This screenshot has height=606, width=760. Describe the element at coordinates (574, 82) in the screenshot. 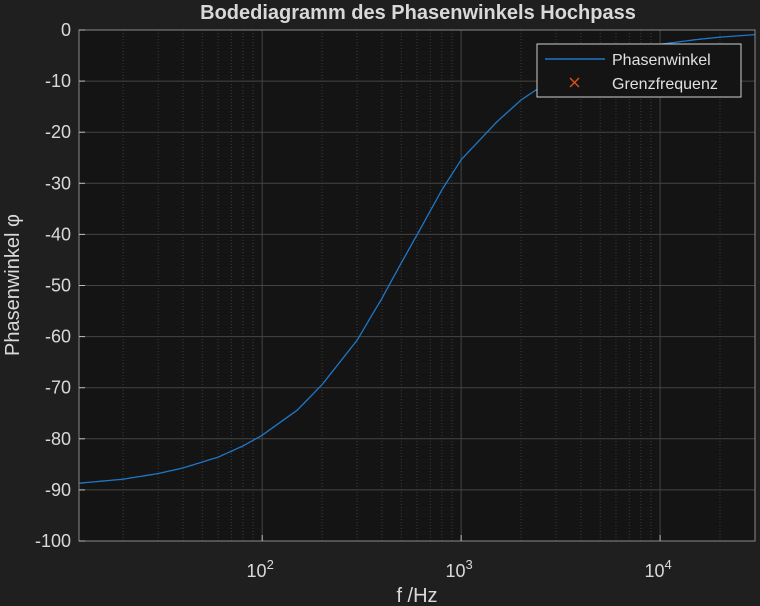

I see `legend-marker-grenzfrequenz` at that location.